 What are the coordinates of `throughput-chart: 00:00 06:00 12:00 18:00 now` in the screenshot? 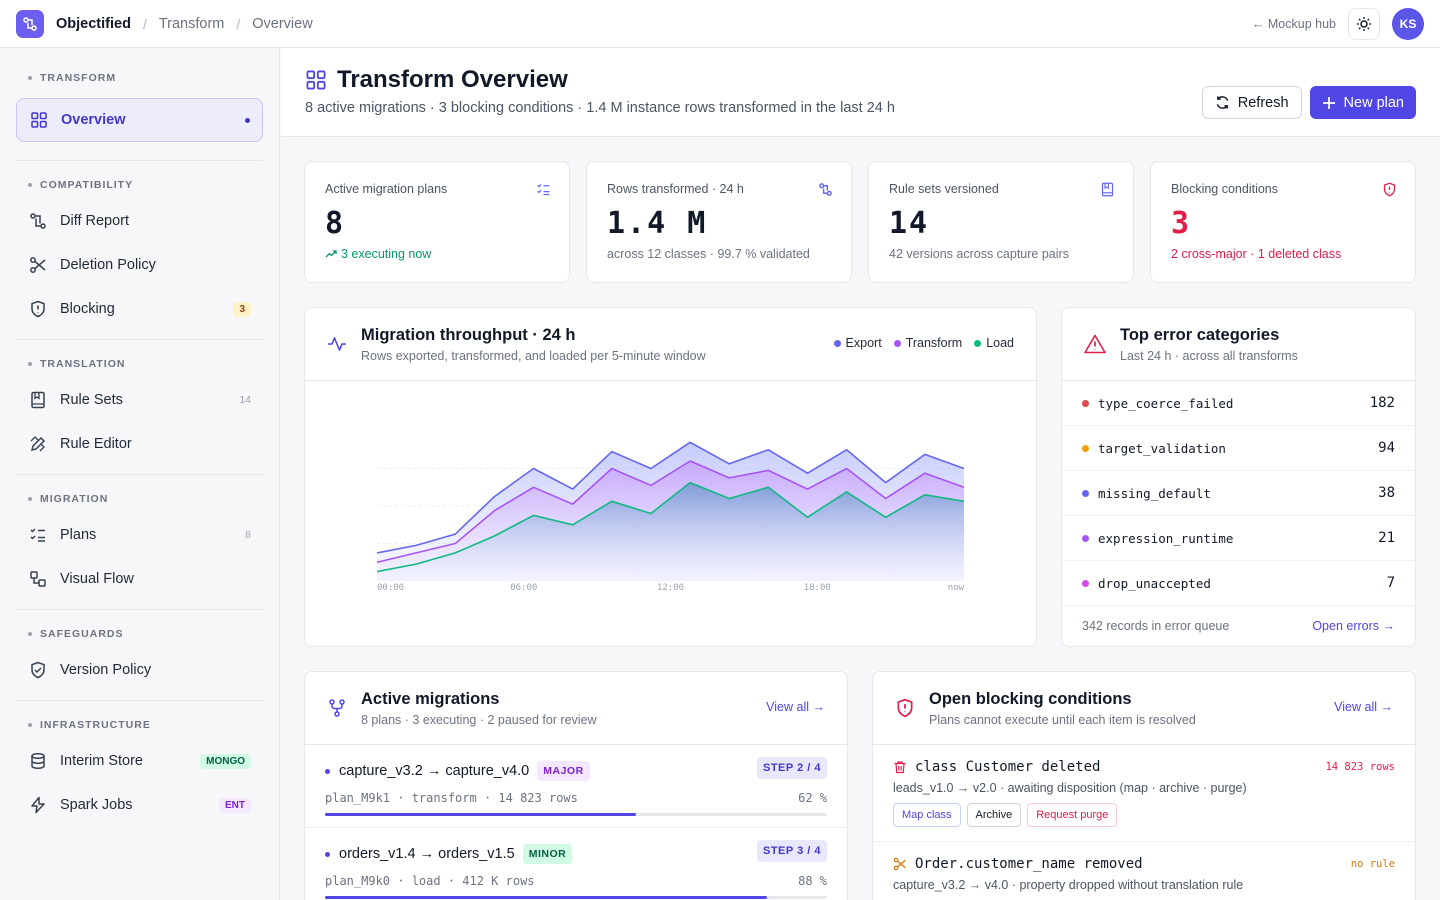 It's located at (670, 517).